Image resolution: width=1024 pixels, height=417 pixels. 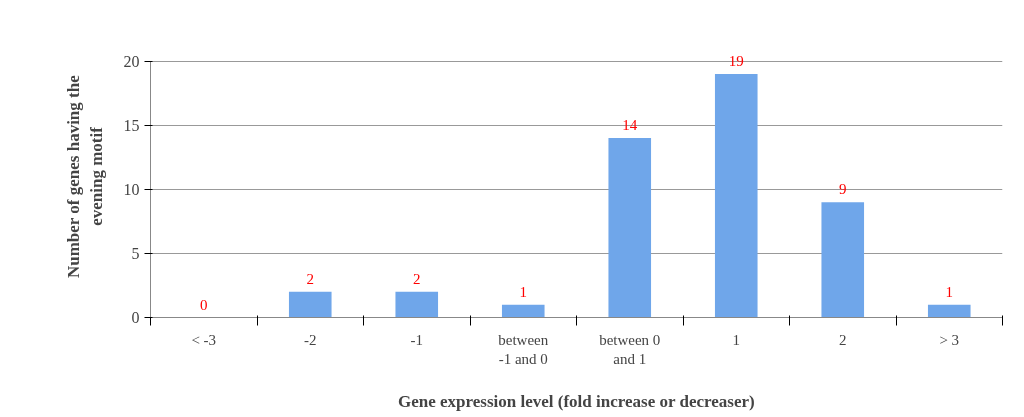 I want to click on x-axis-title: Gene expression level (fold increase or decreaser), so click(x=576, y=401).